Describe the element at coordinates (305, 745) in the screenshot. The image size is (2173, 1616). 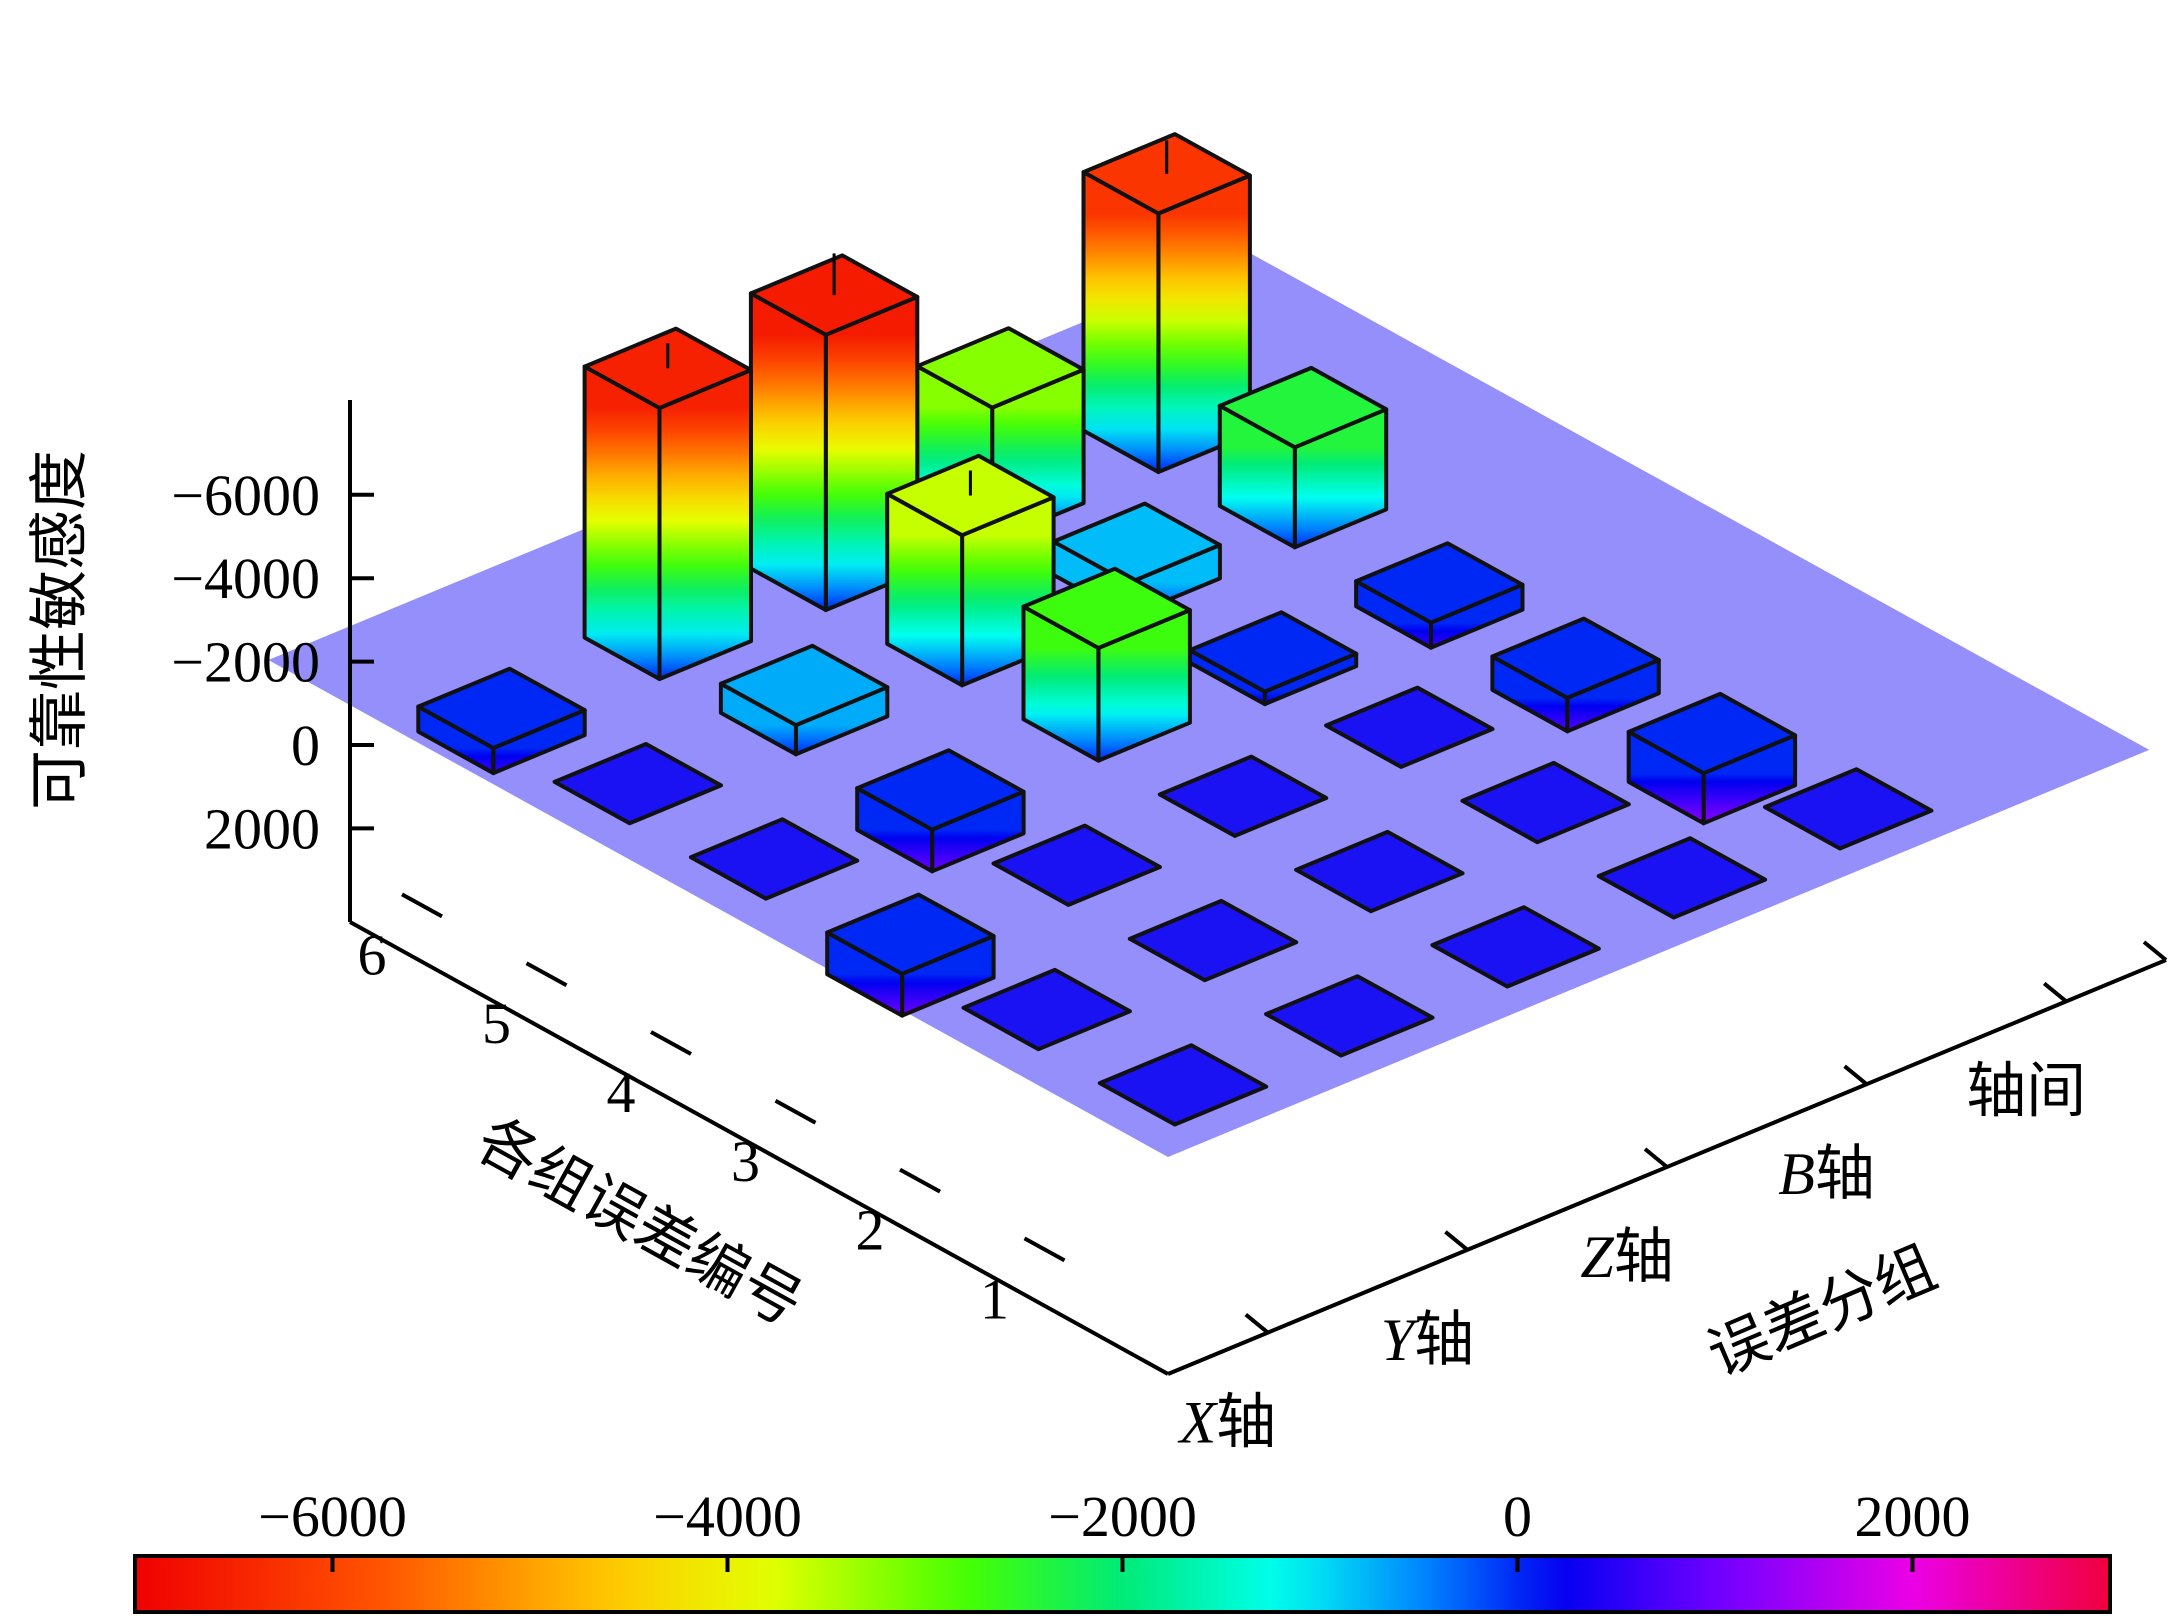
I see `z-tick-label: 0` at that location.